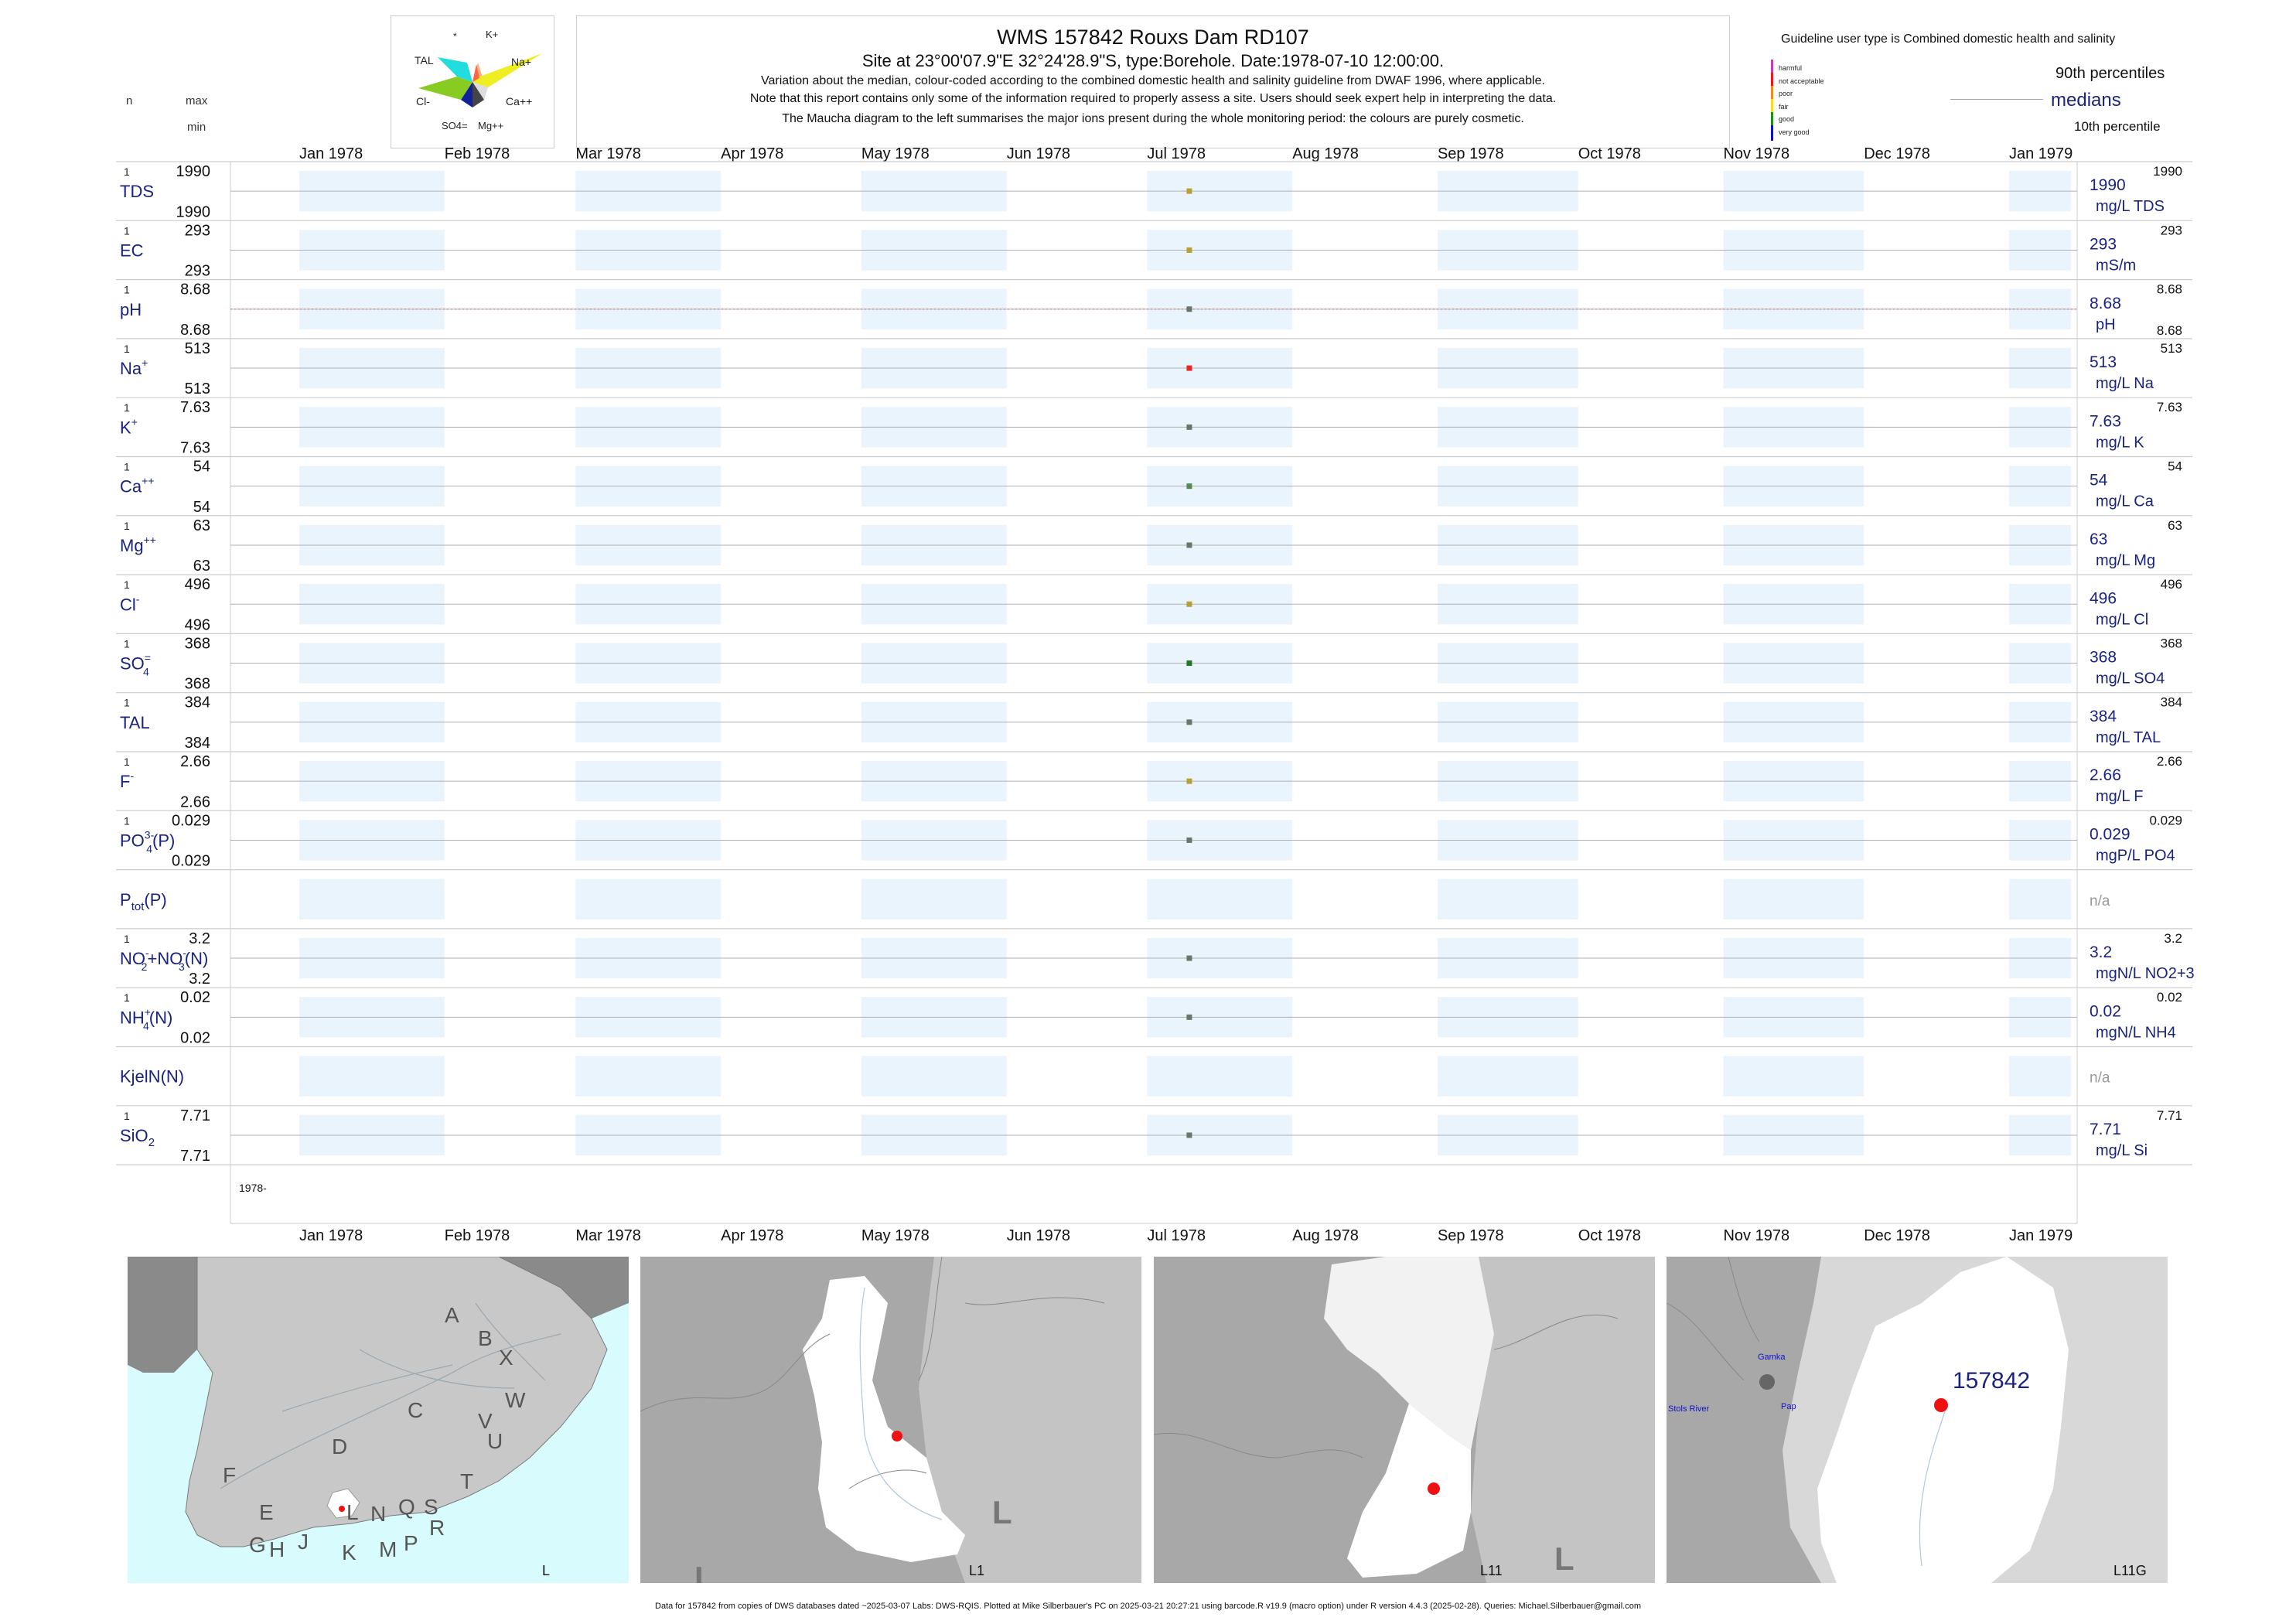 The image size is (2296, 1624). I want to click on guideline-color-bar, so click(1772, 100).